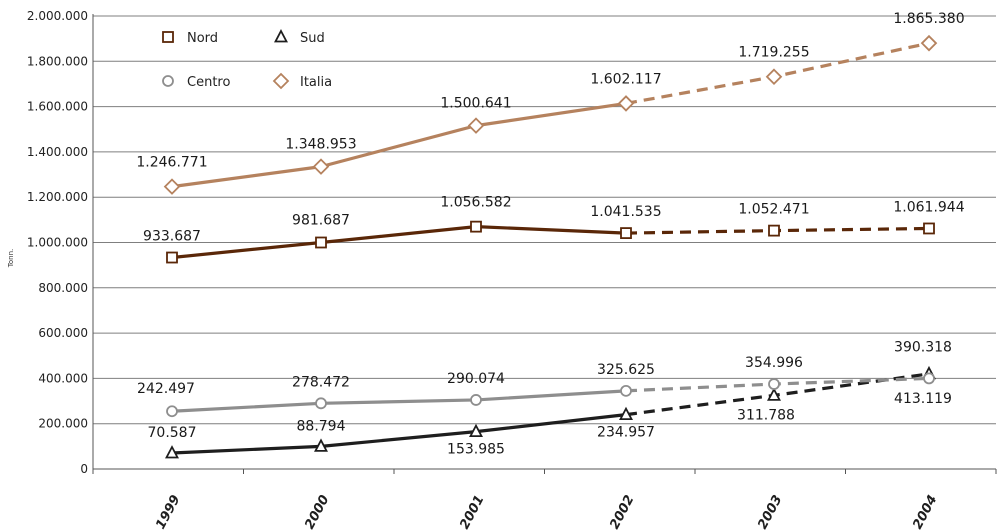  I want to click on data-label-nord: 1.041.535, so click(625, 212).